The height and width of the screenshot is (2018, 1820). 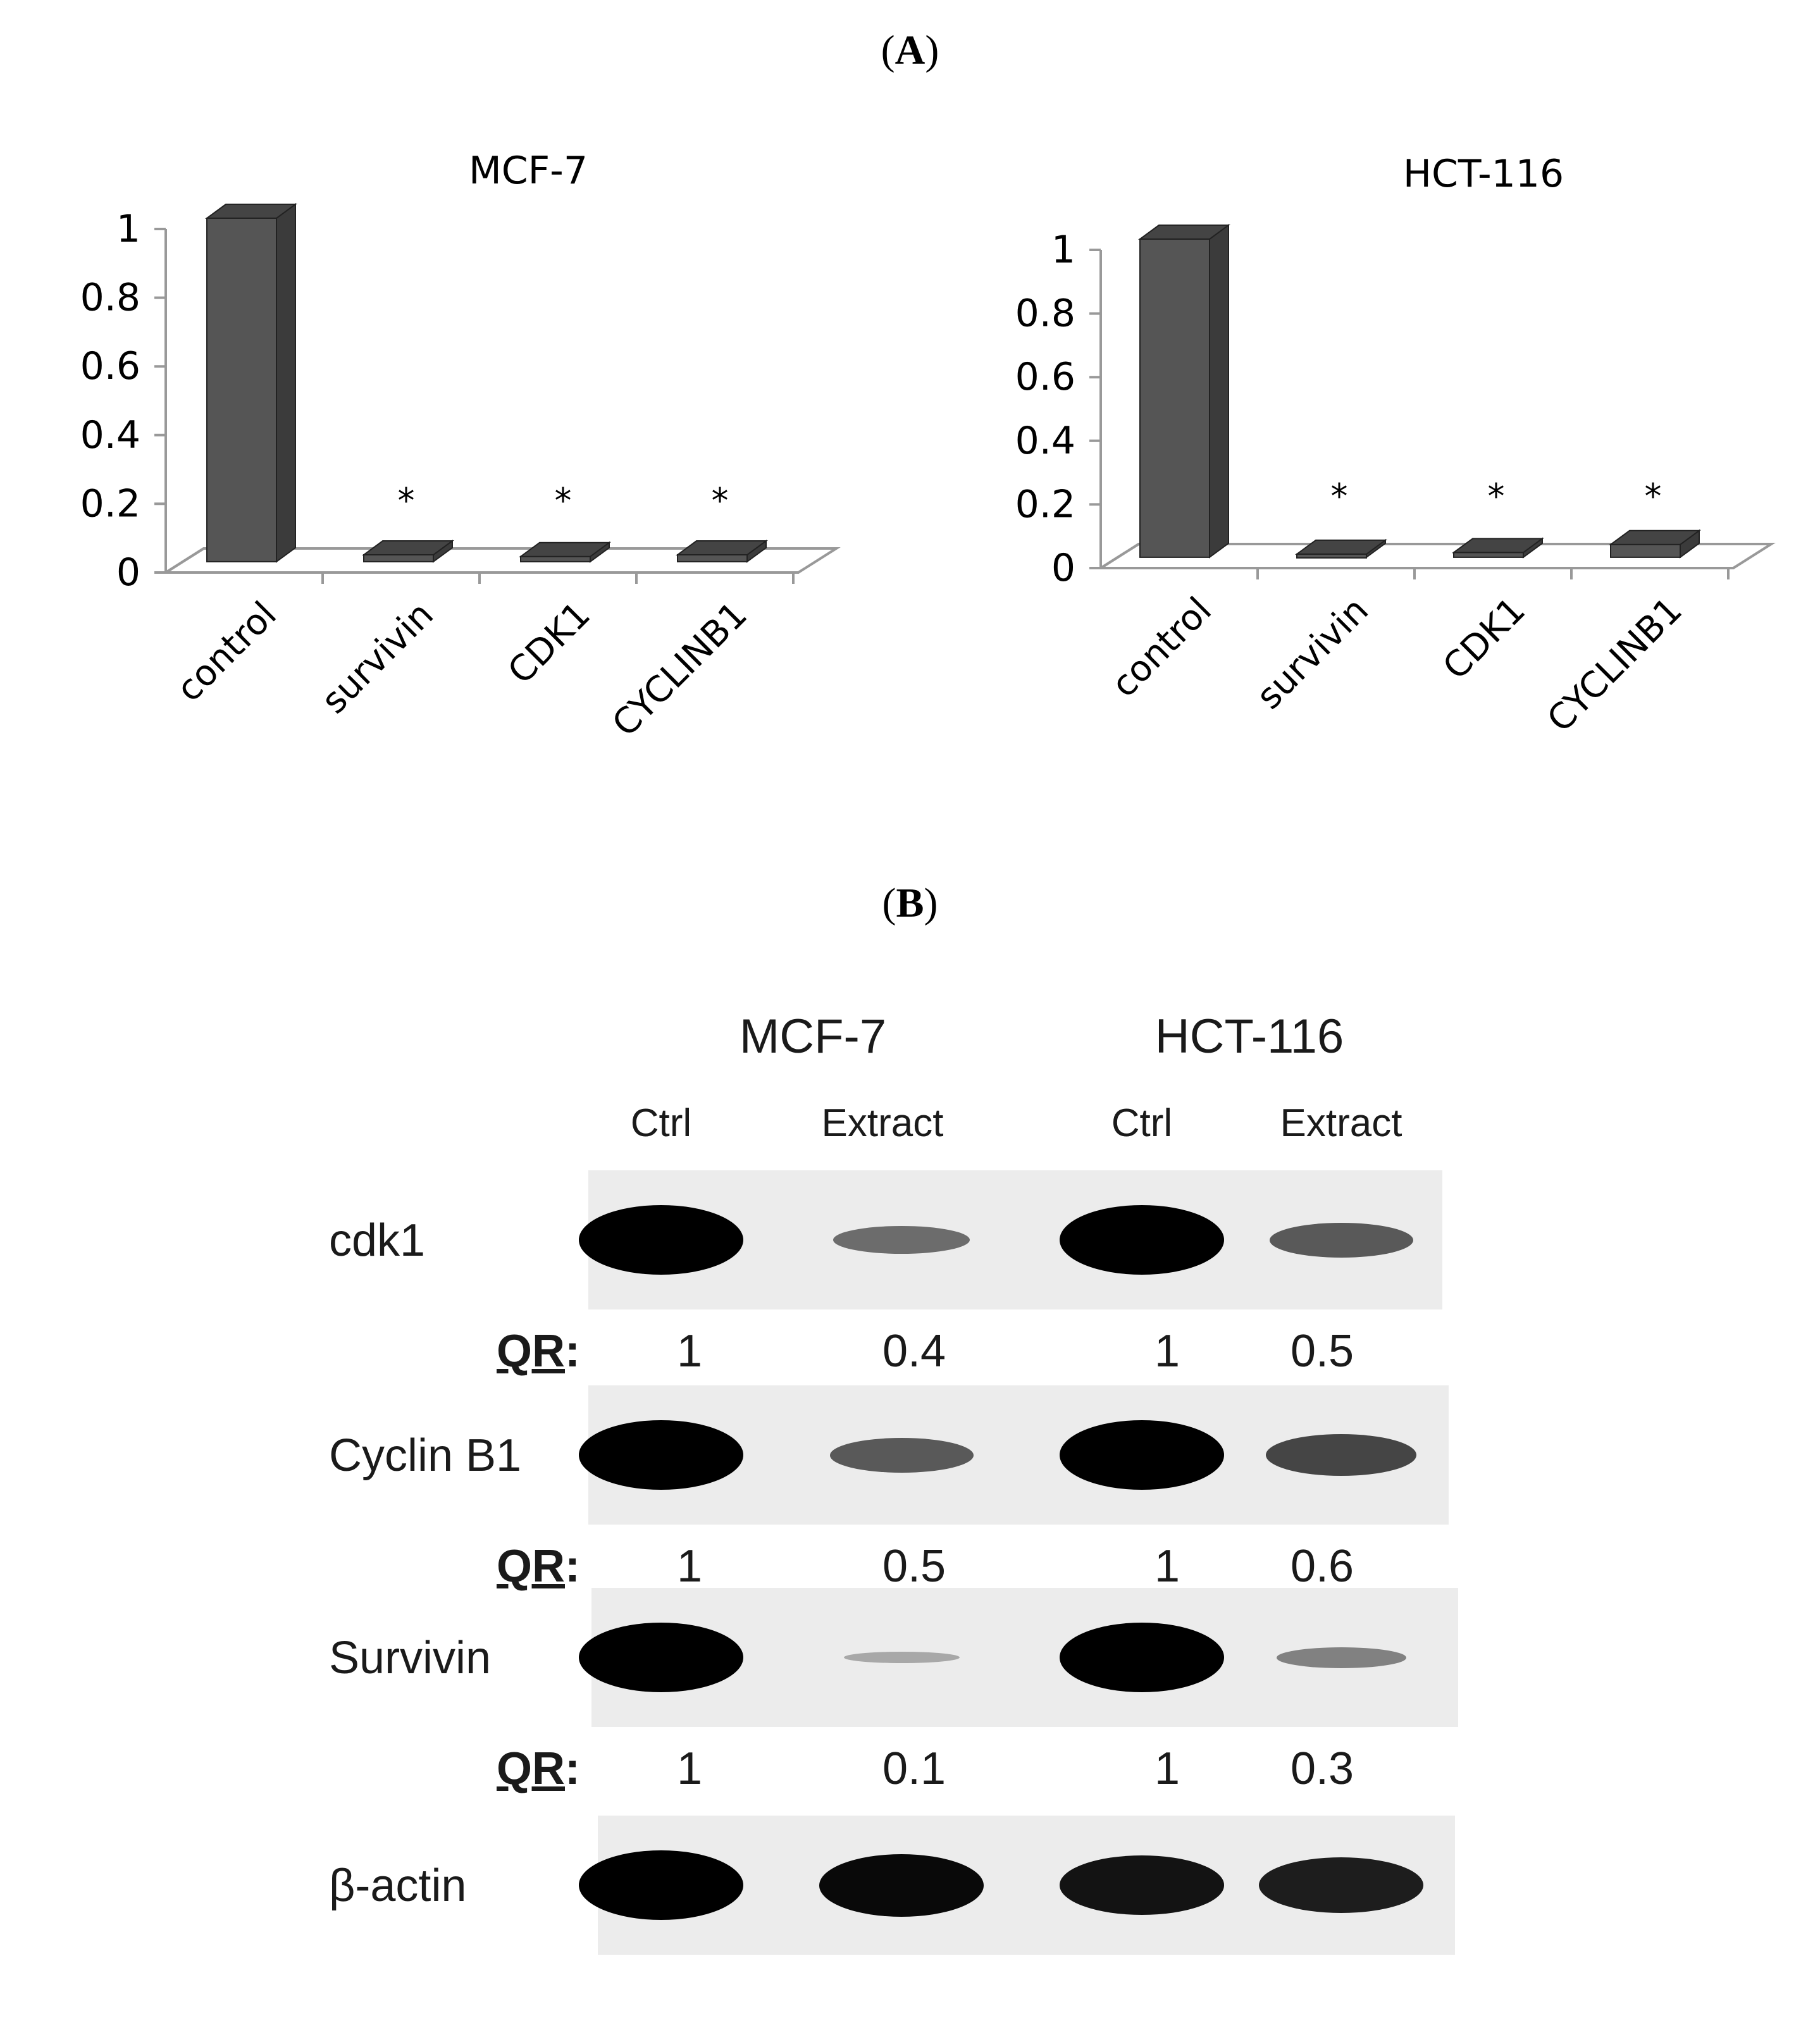 I want to click on blot-row-label: Survivin, so click(x=410, y=1658).